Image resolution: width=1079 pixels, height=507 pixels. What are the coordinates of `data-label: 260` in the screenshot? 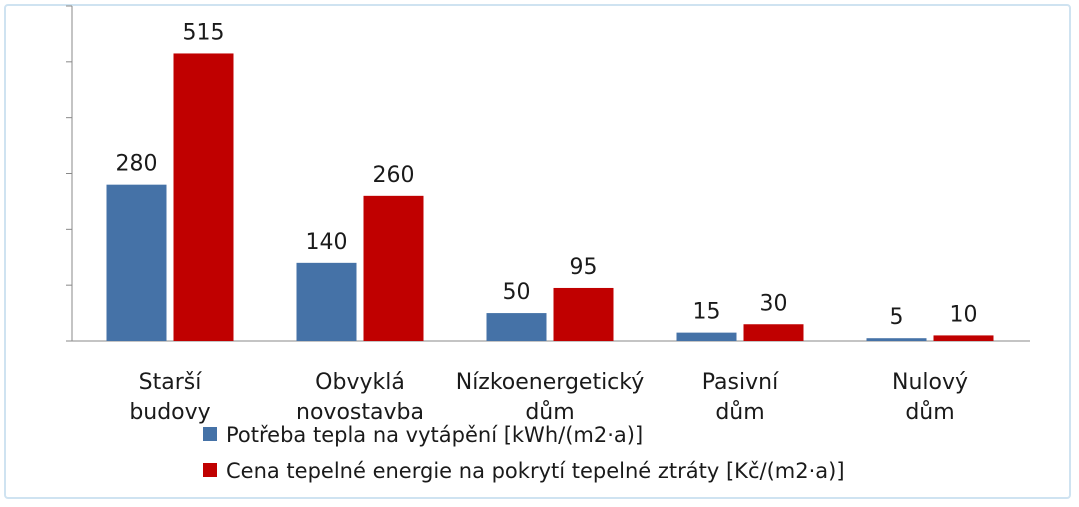 It's located at (394, 175).